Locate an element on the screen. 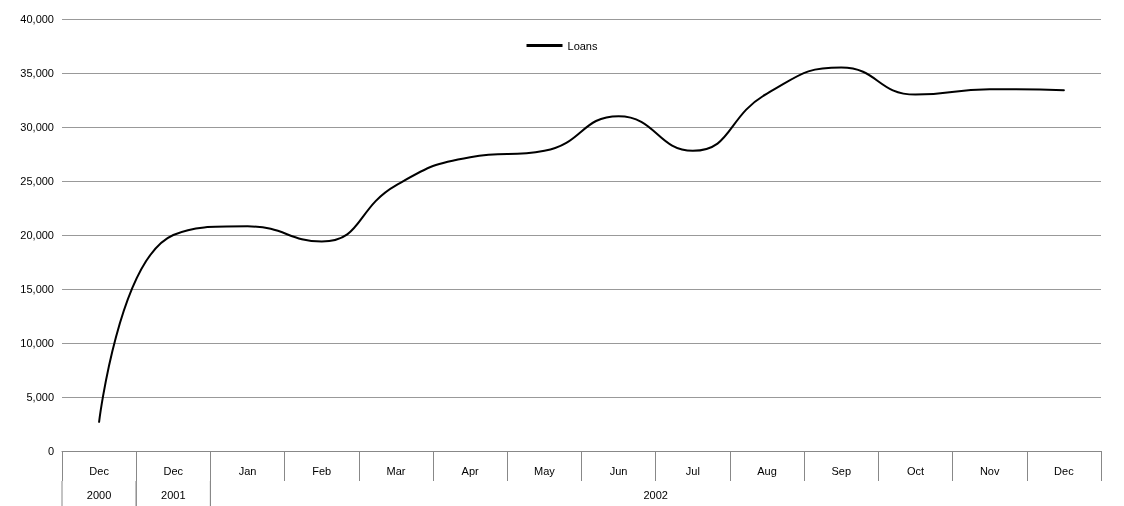  y-tick-label: 40,000 is located at coordinates (37, 19).